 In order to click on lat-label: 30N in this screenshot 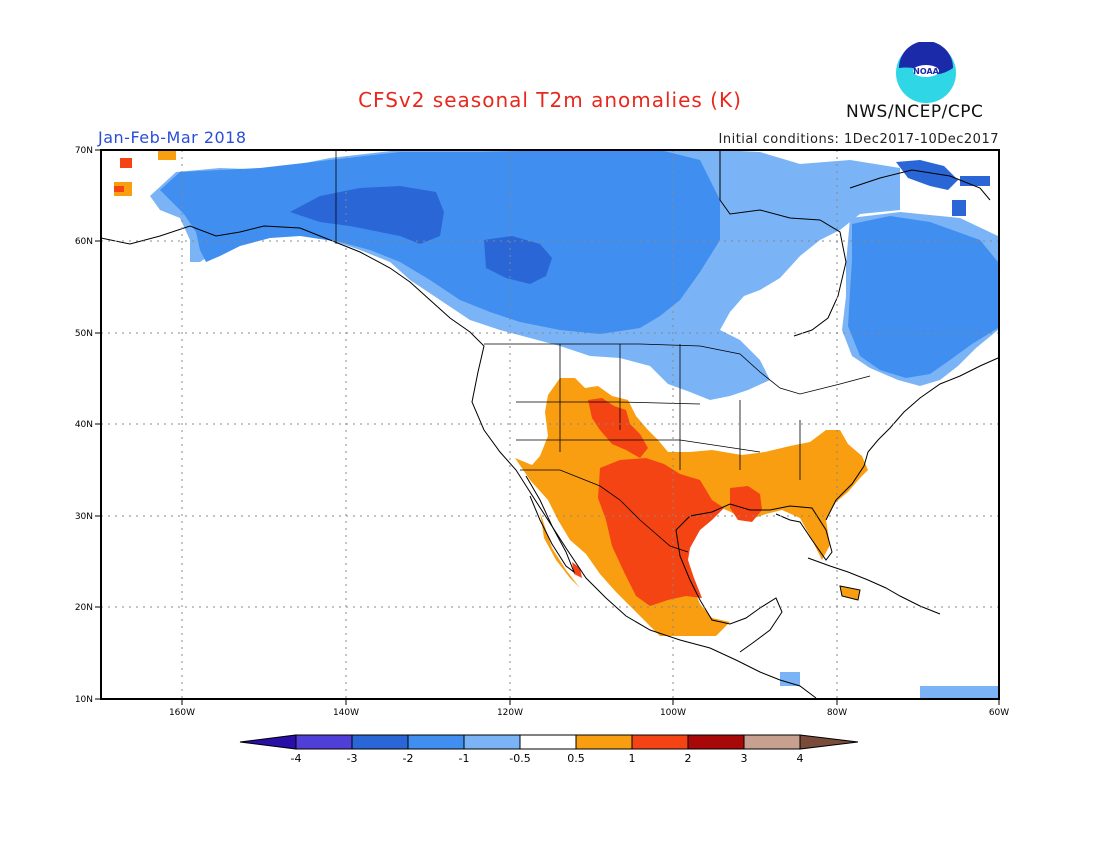, I will do `click(84, 517)`.